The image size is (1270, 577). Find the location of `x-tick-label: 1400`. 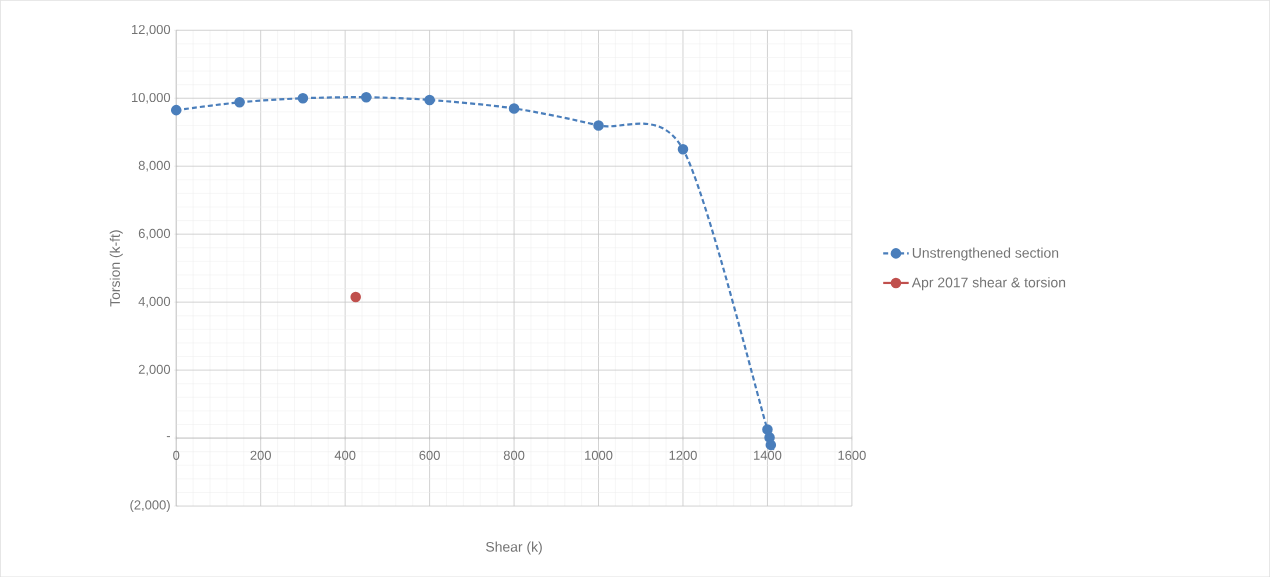

x-tick-label: 1400 is located at coordinates (768, 455).